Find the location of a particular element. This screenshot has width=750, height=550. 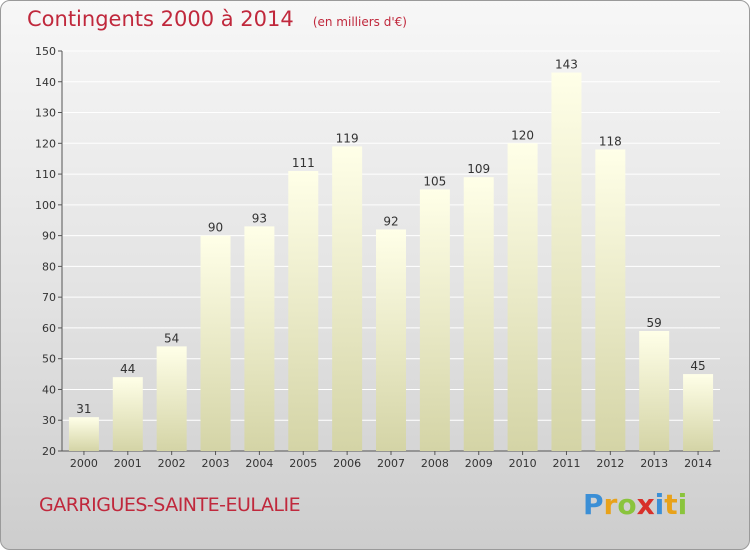

y-tick-label: 20 is located at coordinates (49, 451).